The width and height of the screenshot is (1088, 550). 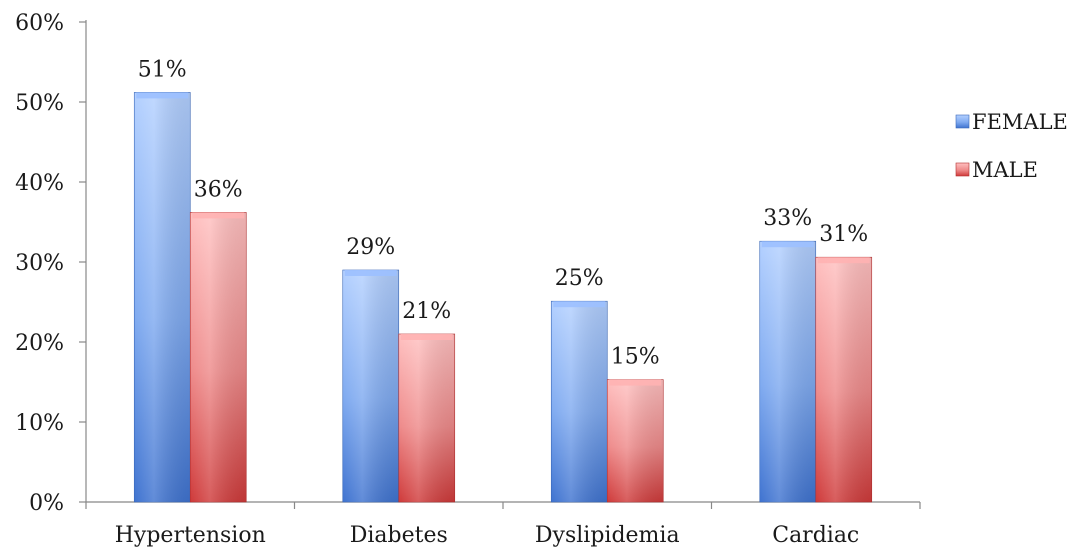 I want to click on x-tick-label: Dyslipidemia, so click(x=607, y=535).